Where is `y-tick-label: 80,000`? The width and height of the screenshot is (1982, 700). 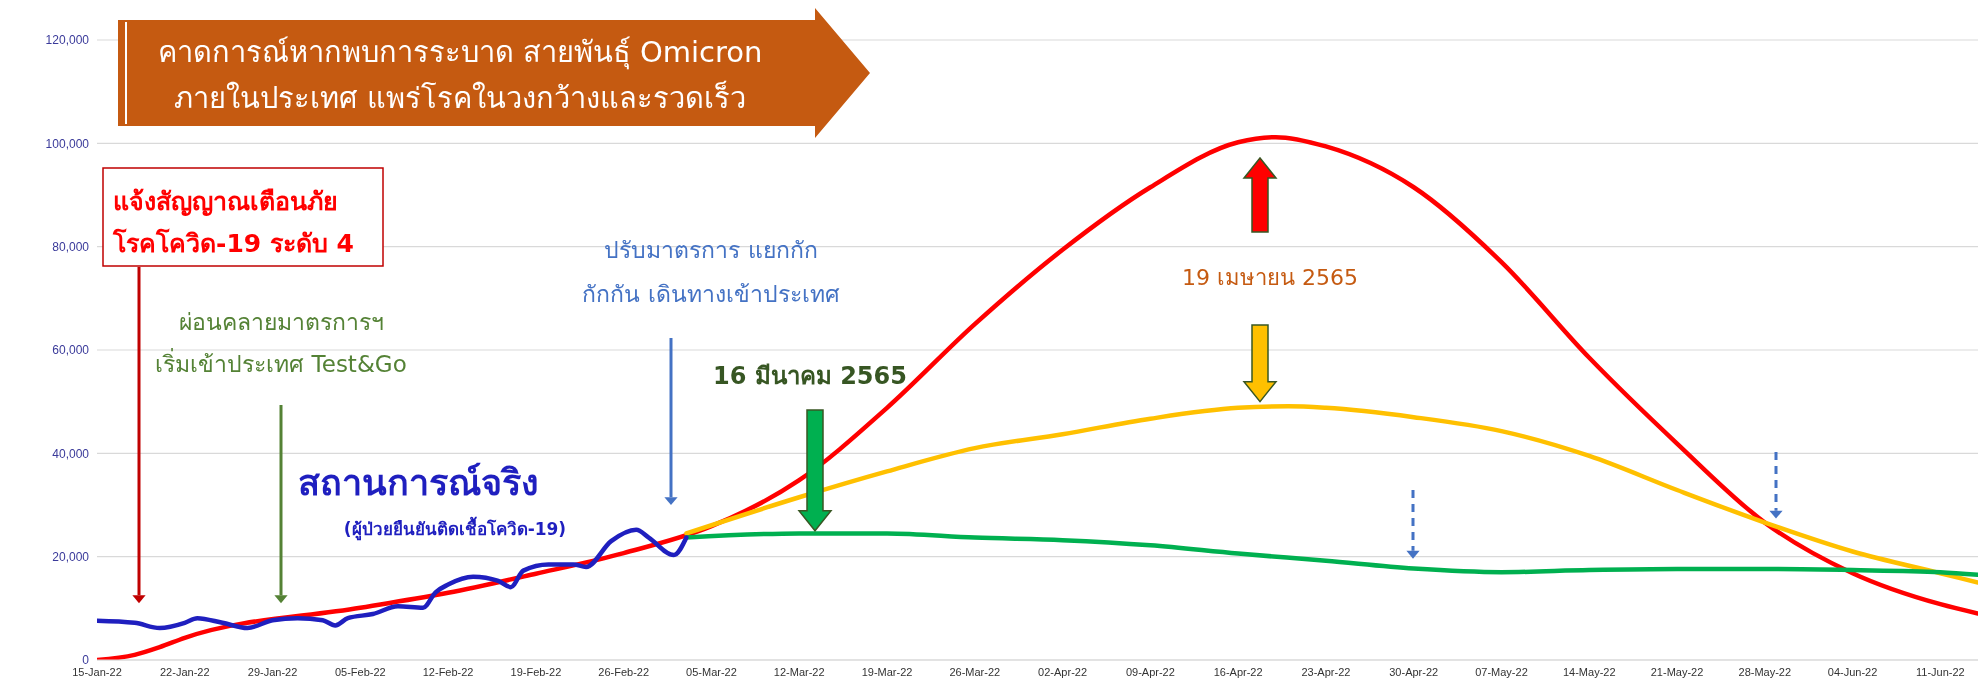 y-tick-label: 80,000 is located at coordinates (71, 246).